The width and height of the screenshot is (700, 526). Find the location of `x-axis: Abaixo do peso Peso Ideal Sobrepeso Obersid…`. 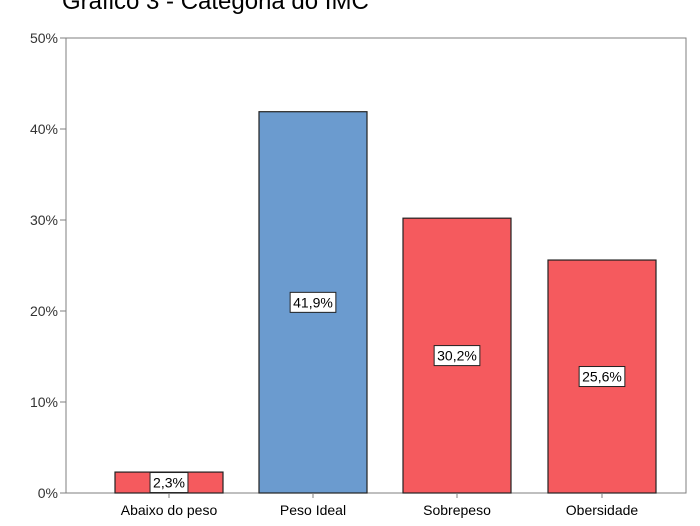

x-axis: Abaixo do peso Peso Ideal Sobrepeso Obersid… is located at coordinates (380, 505).